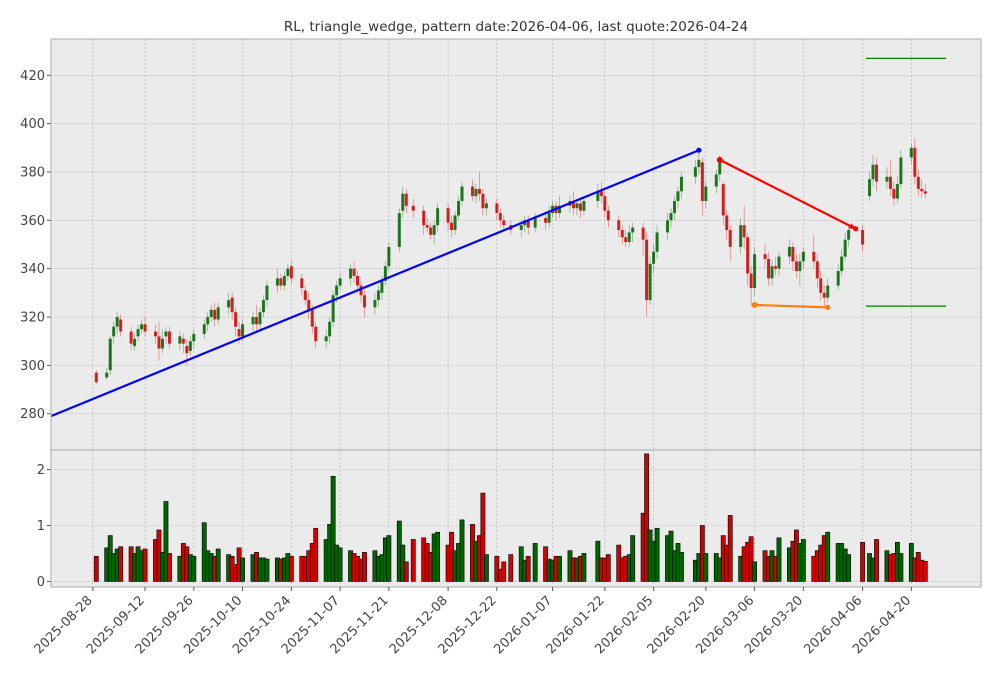 The image size is (1001, 678). What do you see at coordinates (791, 306) in the screenshot?
I see `pattern-line-lower` at bounding box center [791, 306].